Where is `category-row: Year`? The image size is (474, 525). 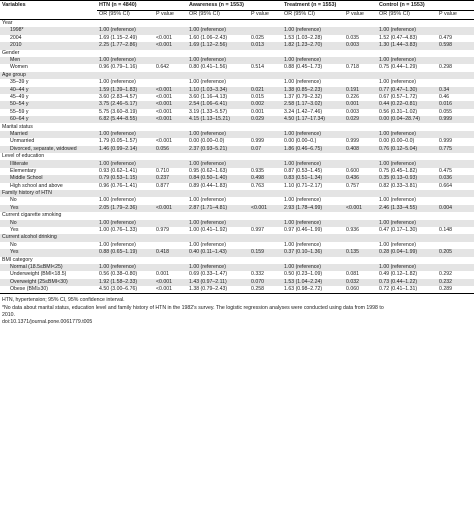
category-row: Year is located at coordinates (237, 24).